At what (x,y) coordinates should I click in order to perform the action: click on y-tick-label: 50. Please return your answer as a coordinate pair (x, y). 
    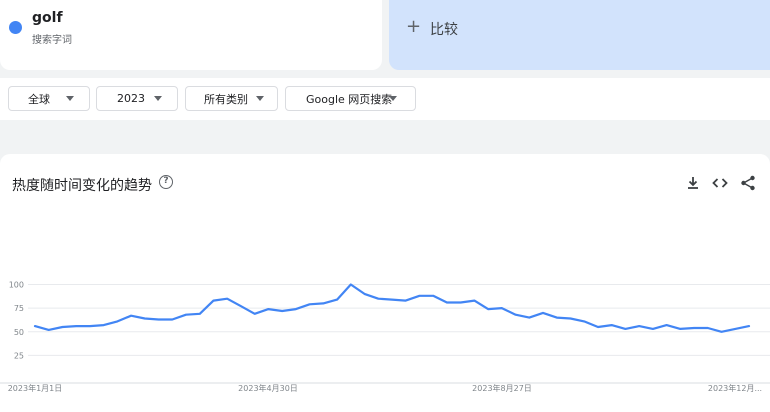
    Looking at the image, I should click on (19, 332).